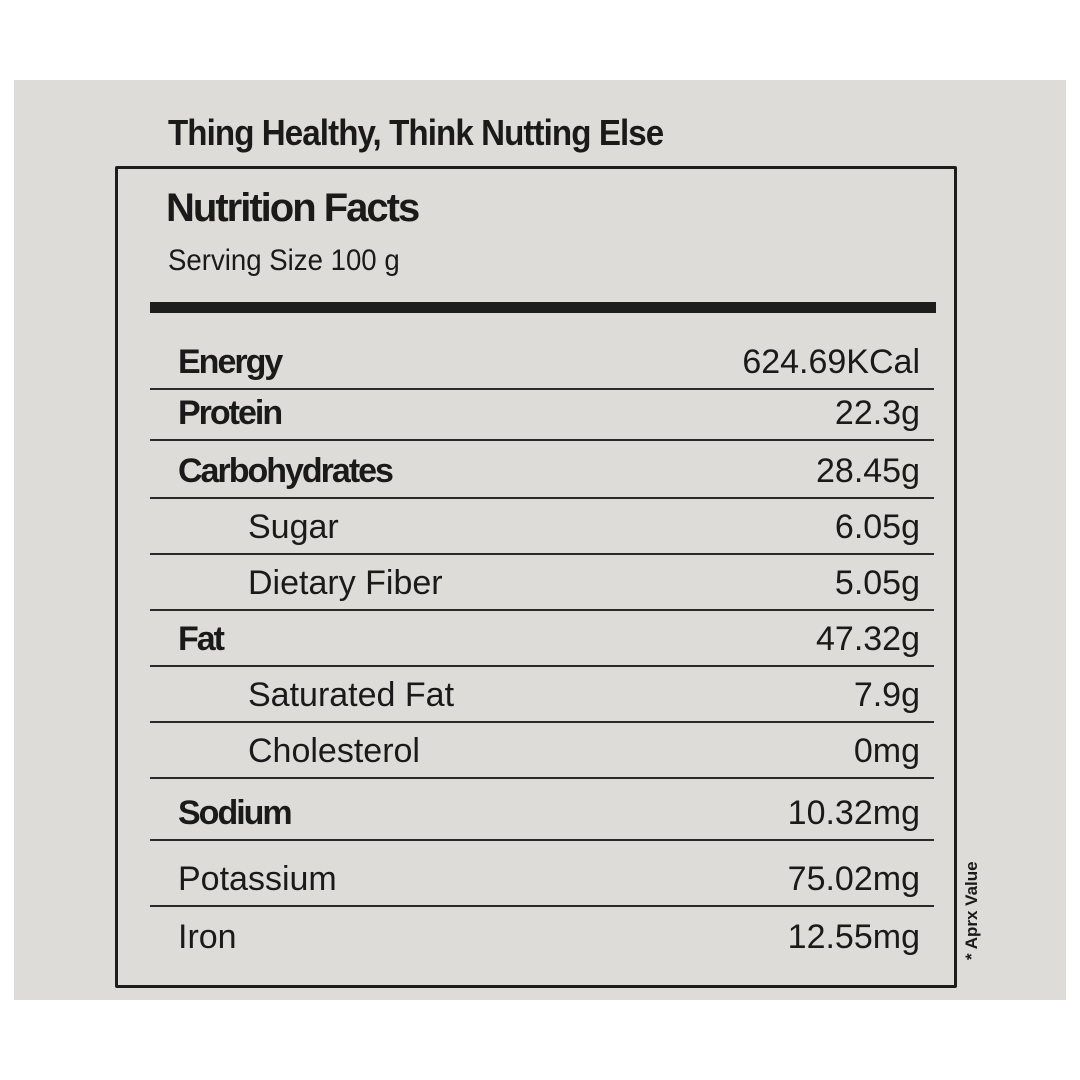  I want to click on nutrient-row-fat: Fat 47.32g, so click(542, 638).